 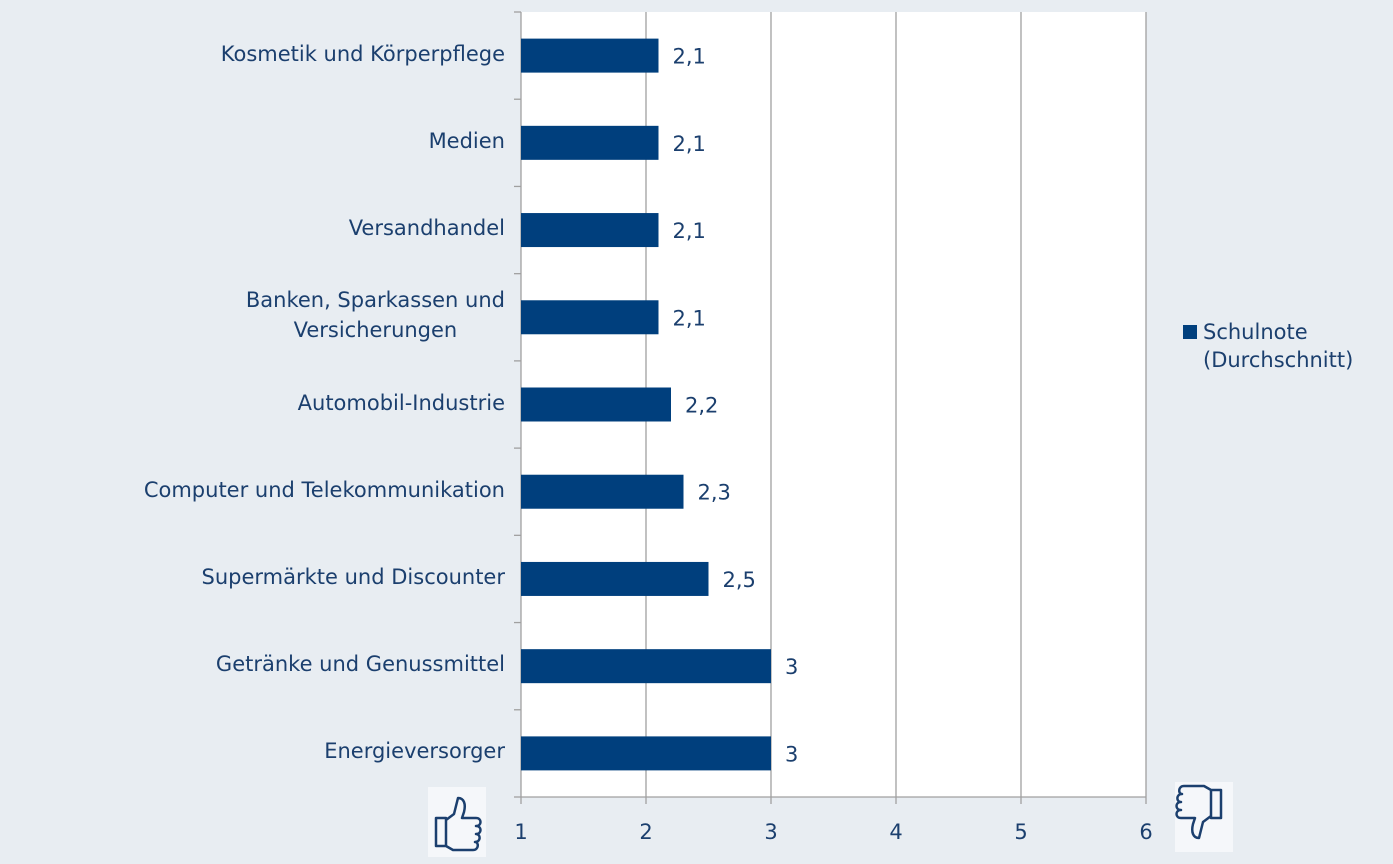 I want to click on legend-label: Schulnote (Durchschnitt), so click(x=1278, y=346).